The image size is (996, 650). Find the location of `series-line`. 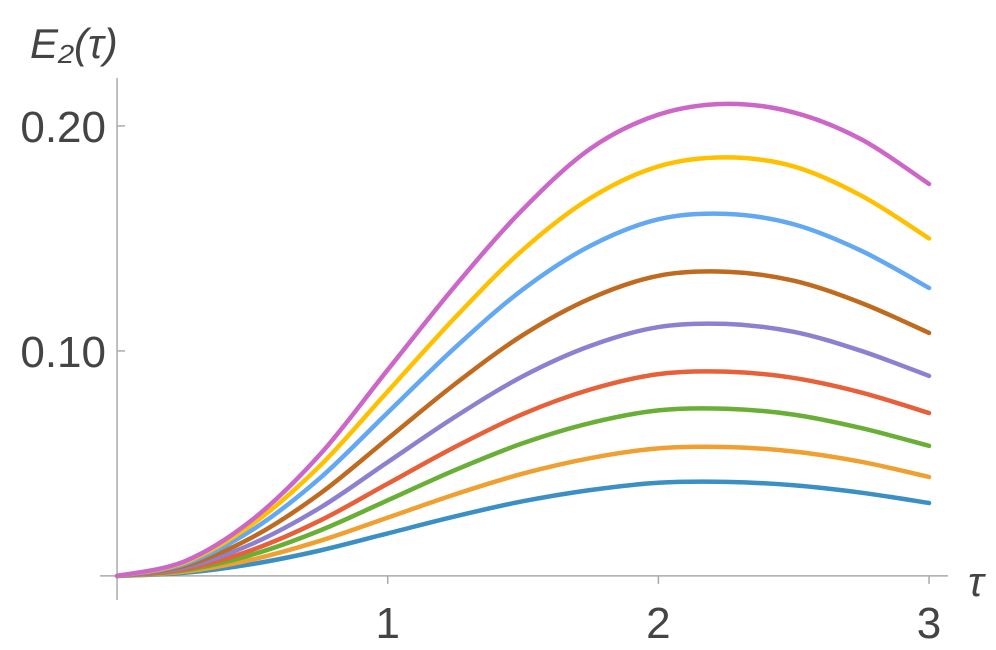

series-line is located at coordinates (523, 529).